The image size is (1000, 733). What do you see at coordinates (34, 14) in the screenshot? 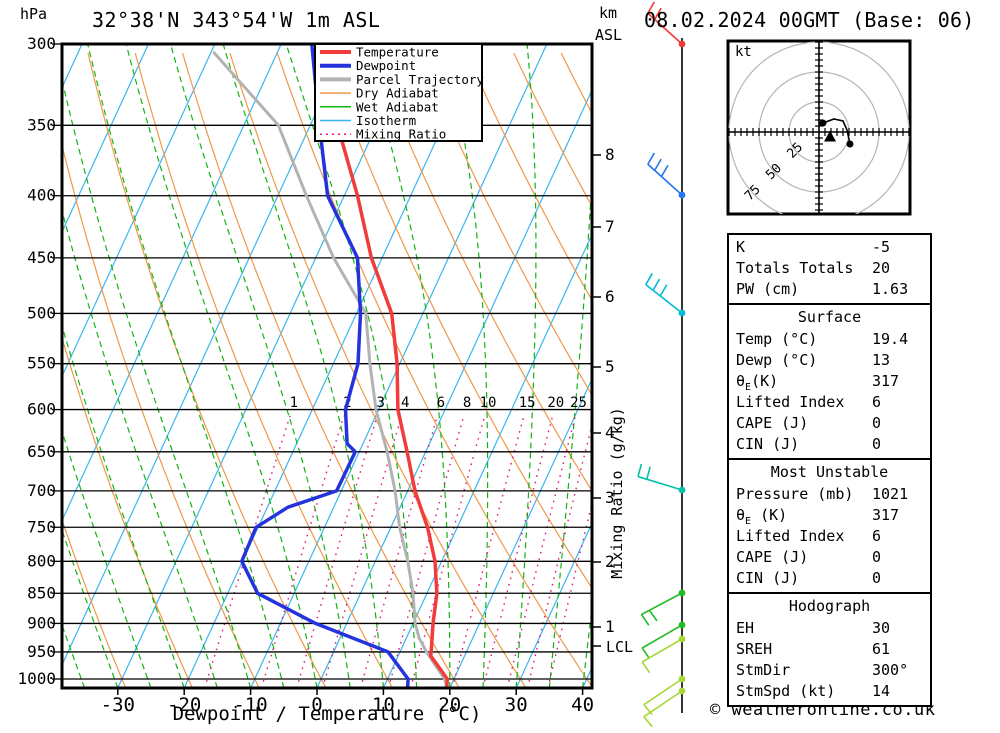
I see `pressure-axis-unit: hPa` at bounding box center [34, 14].